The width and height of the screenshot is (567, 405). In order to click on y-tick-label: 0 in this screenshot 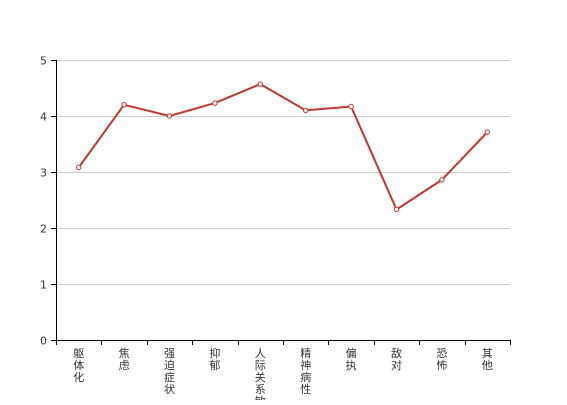, I will do `click(43, 341)`.